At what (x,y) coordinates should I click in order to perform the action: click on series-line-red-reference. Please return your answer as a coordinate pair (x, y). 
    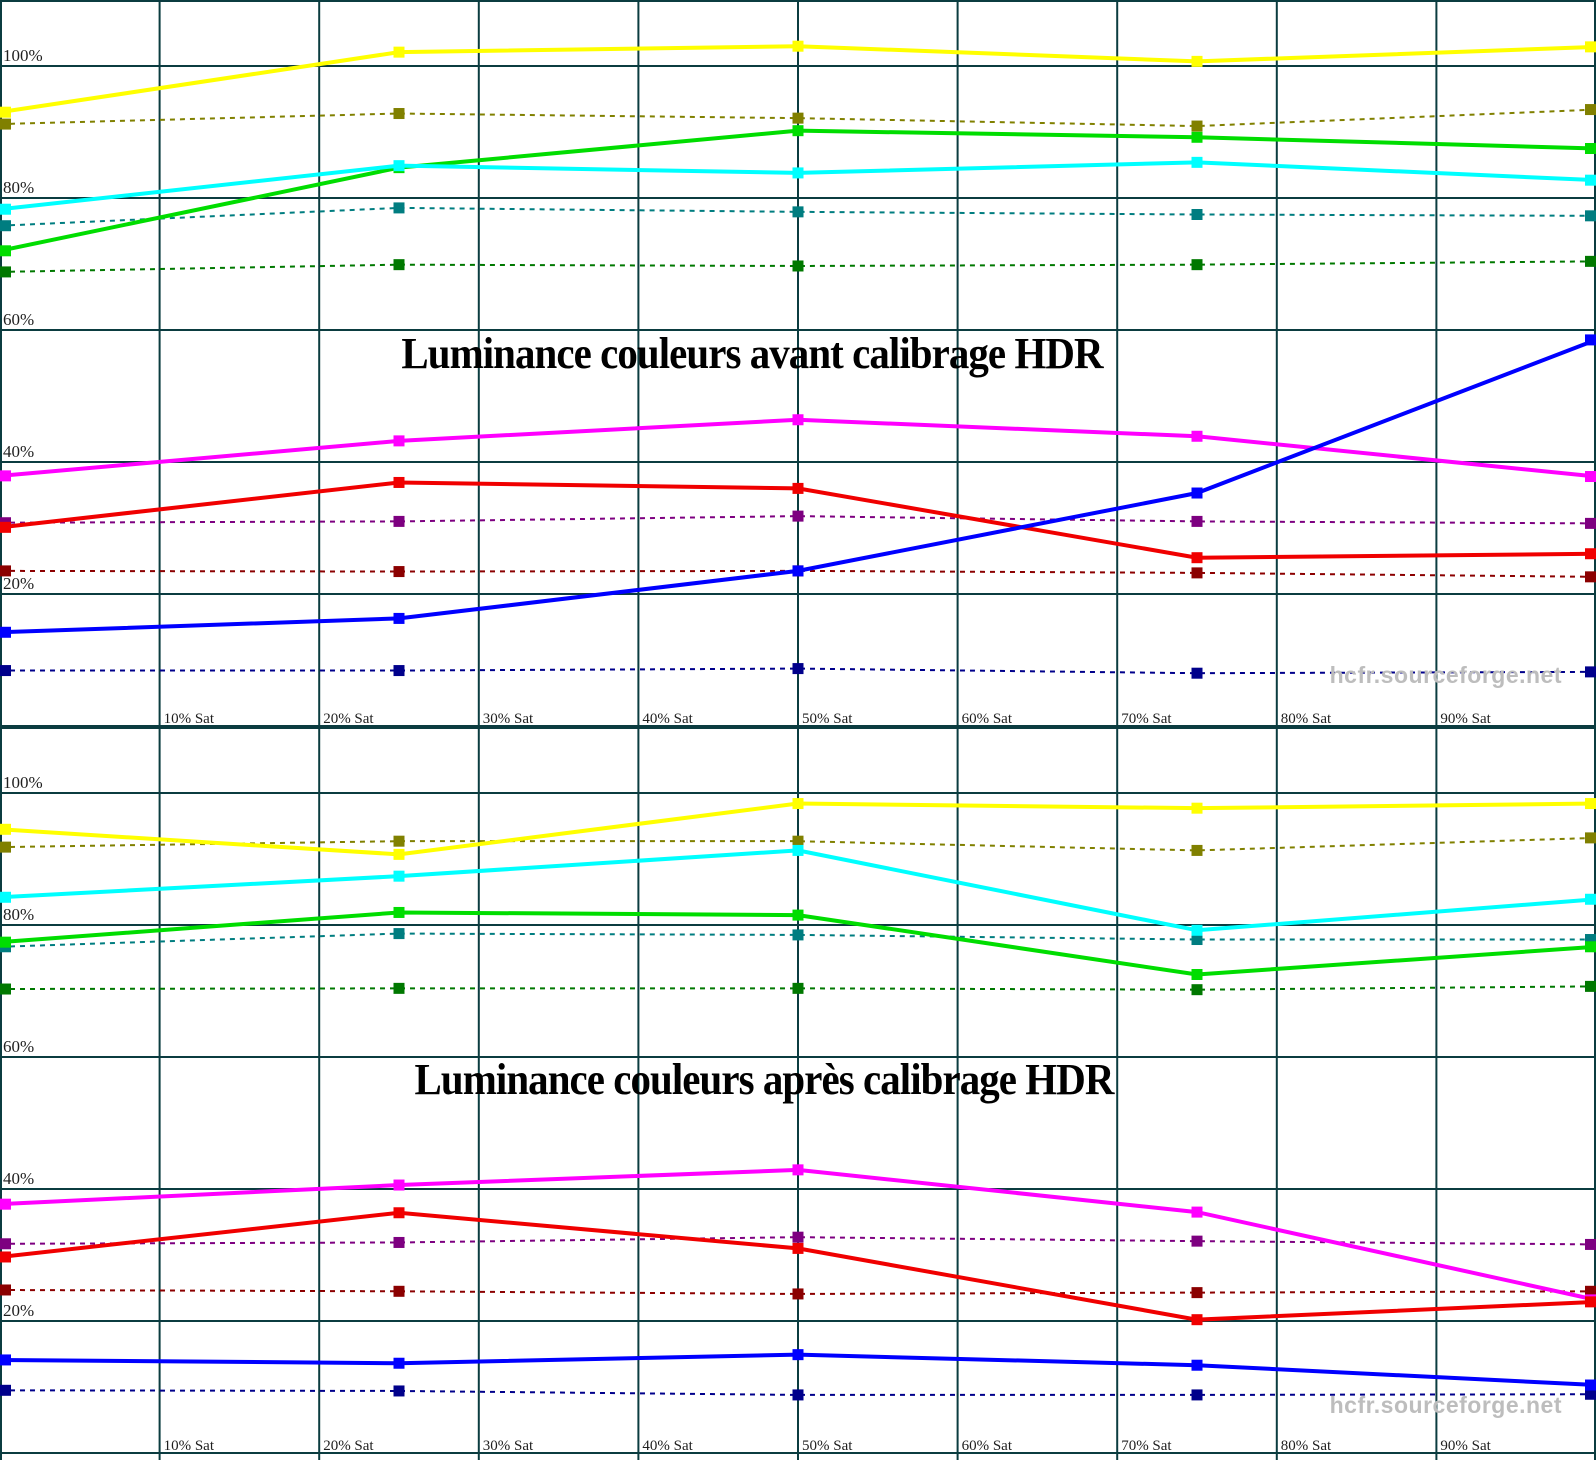
    Looking at the image, I should click on (798, 573).